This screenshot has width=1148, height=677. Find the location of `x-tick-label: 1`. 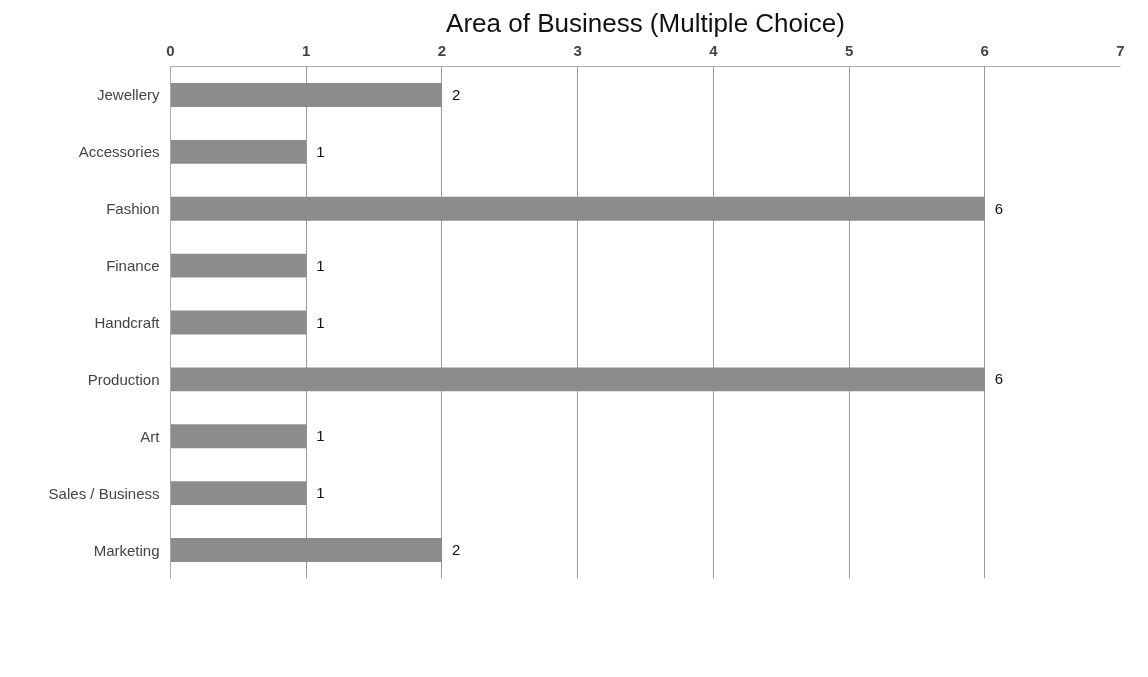

x-tick-label: 1 is located at coordinates (306, 50).